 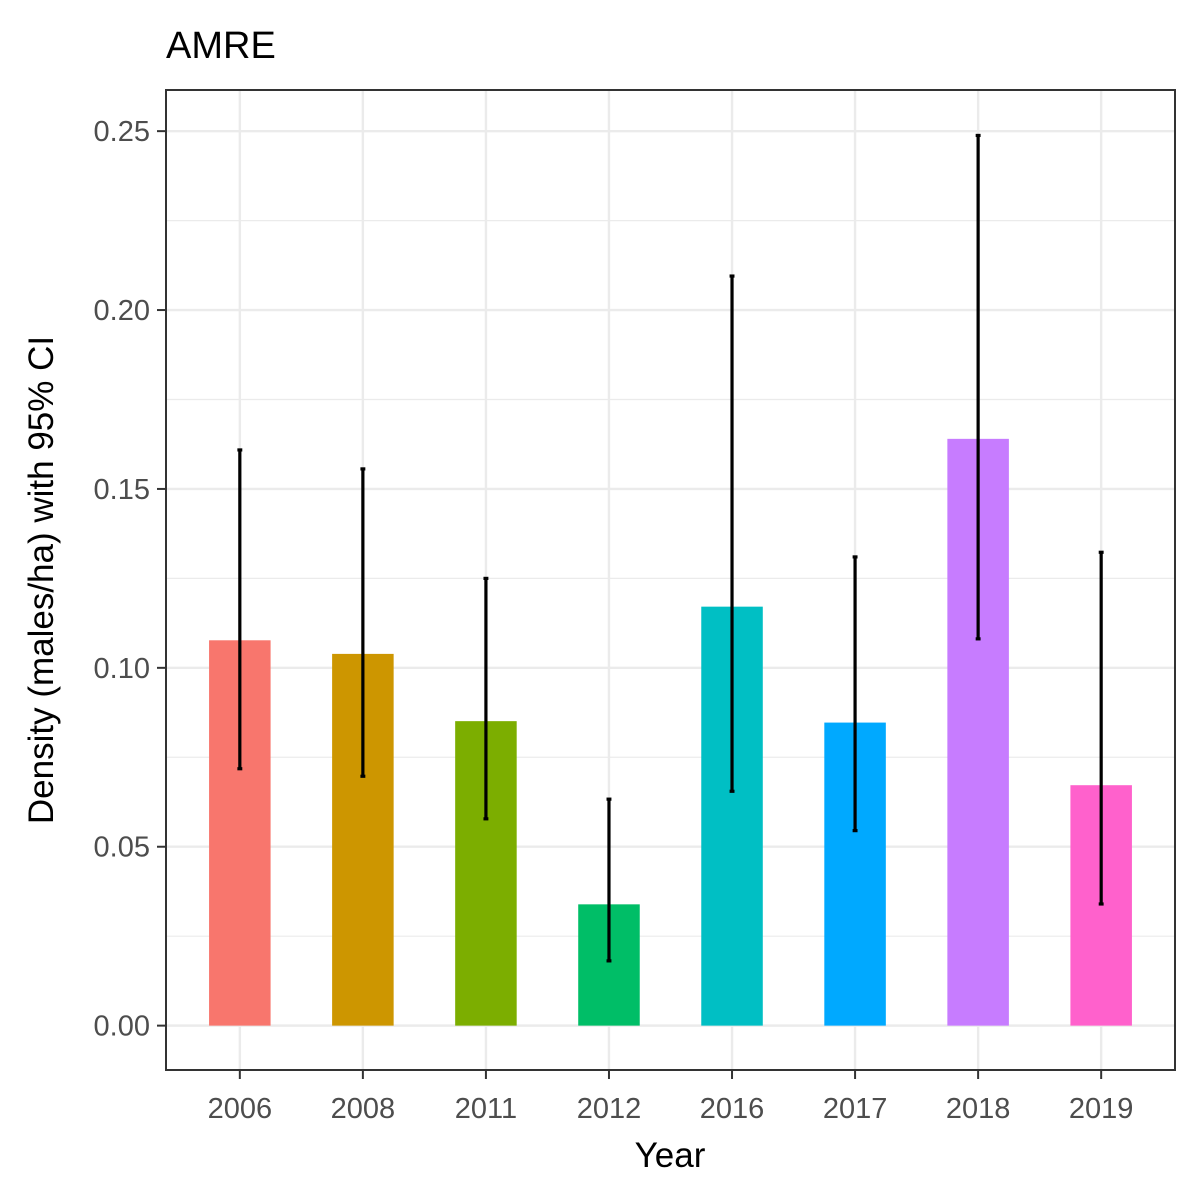 I want to click on y-tick-label: 0.00, so click(x=122, y=1027).